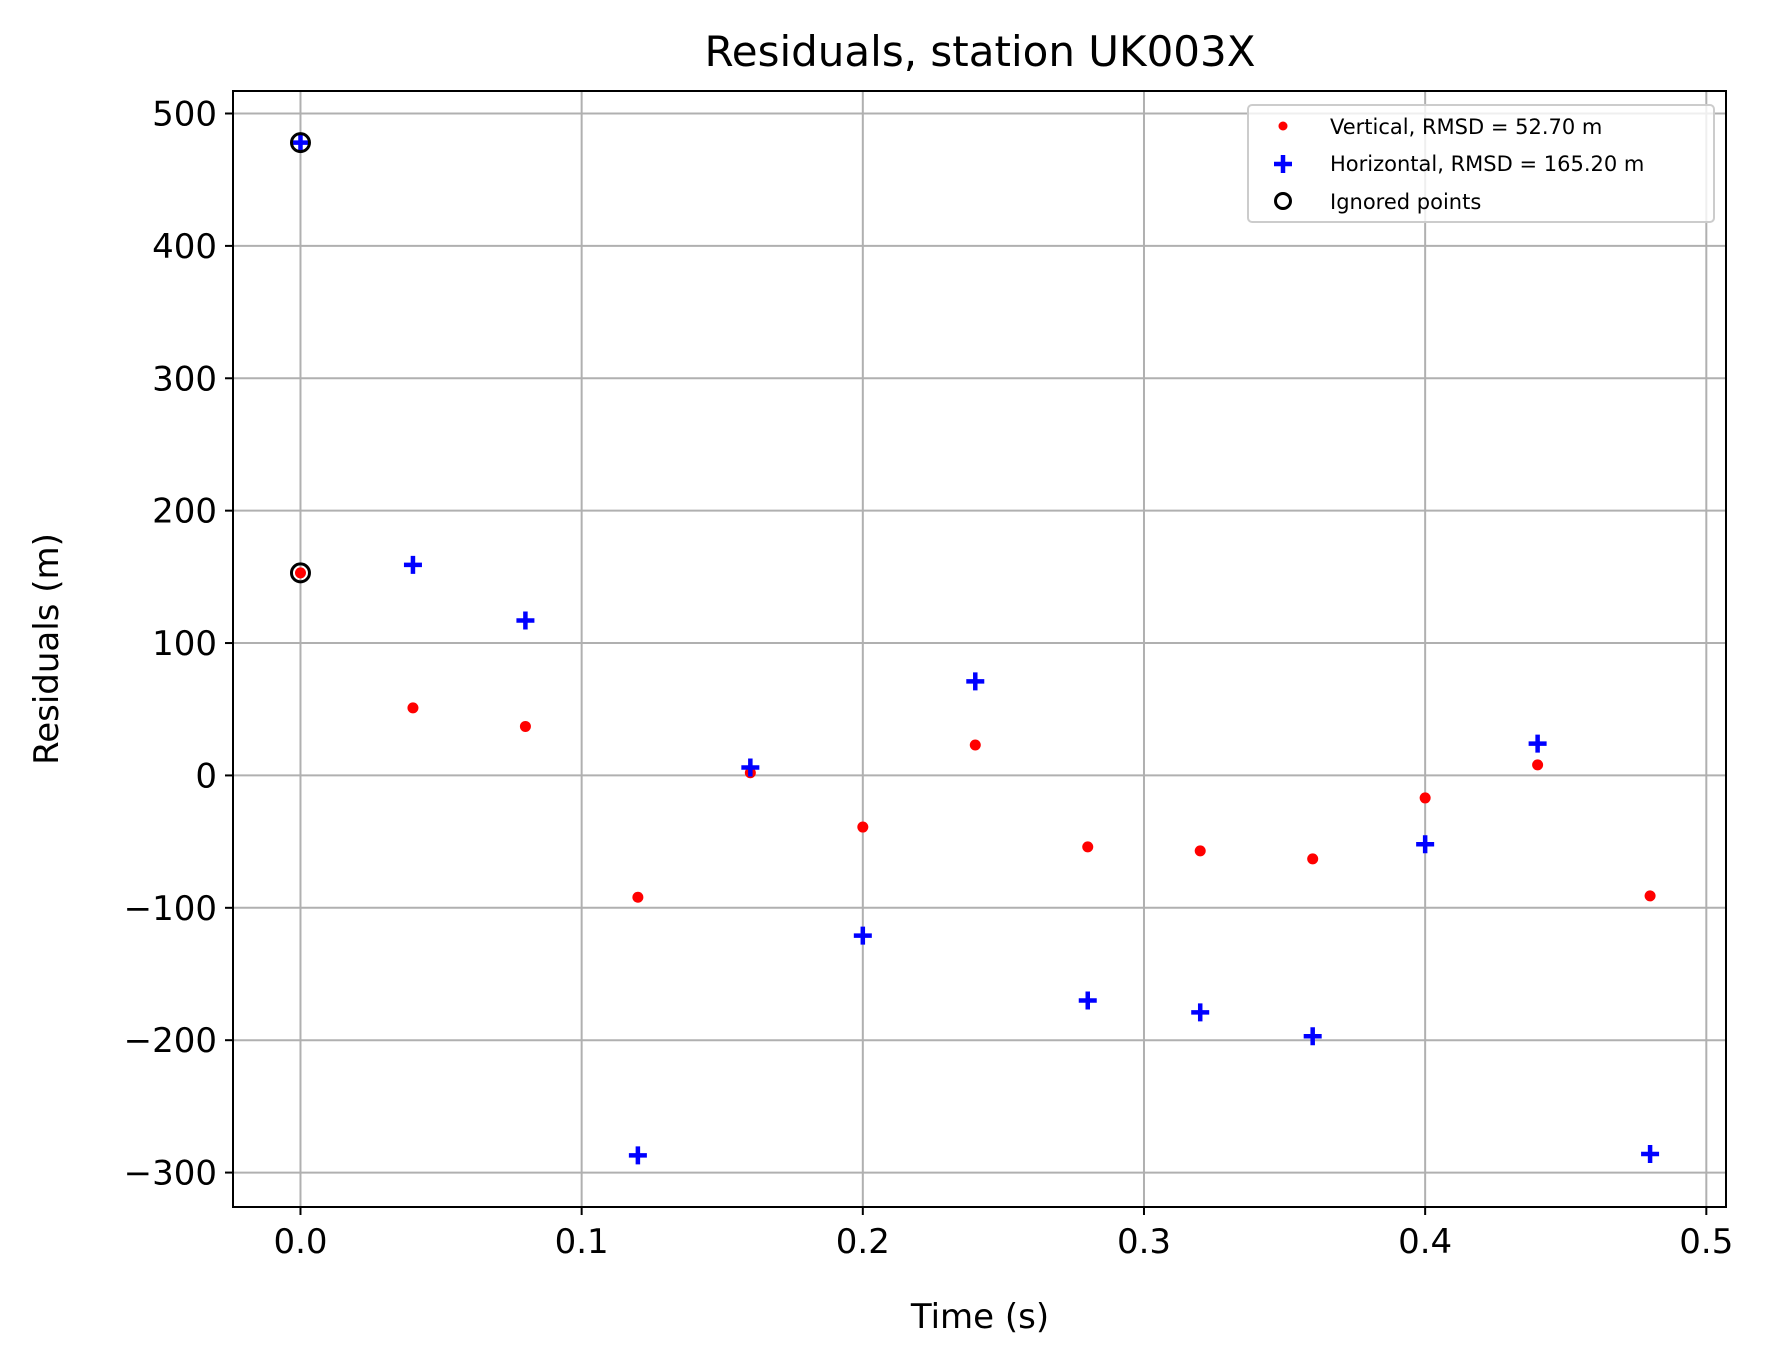 This screenshot has width=1765, height=1361. Describe the element at coordinates (1487, 164) in the screenshot. I see `legend-label-horizontal: Horizontal, RMSD = 165.20 m` at that location.